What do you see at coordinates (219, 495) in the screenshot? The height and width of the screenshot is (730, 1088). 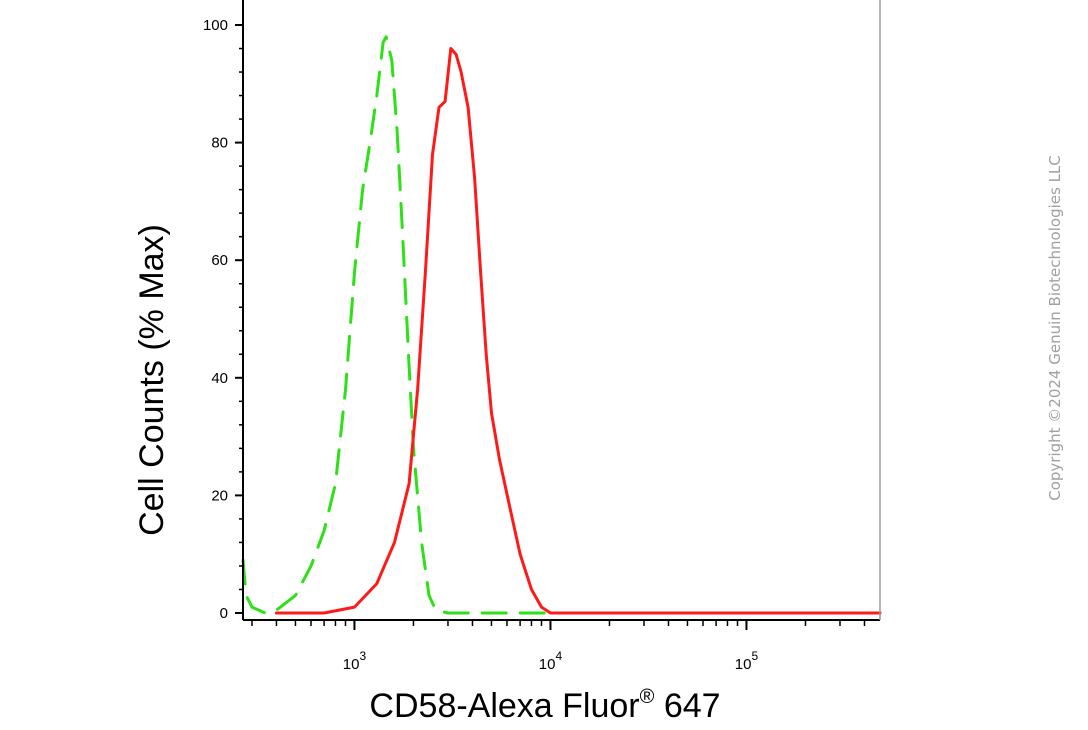 I see `y-tick-label: 20` at bounding box center [219, 495].